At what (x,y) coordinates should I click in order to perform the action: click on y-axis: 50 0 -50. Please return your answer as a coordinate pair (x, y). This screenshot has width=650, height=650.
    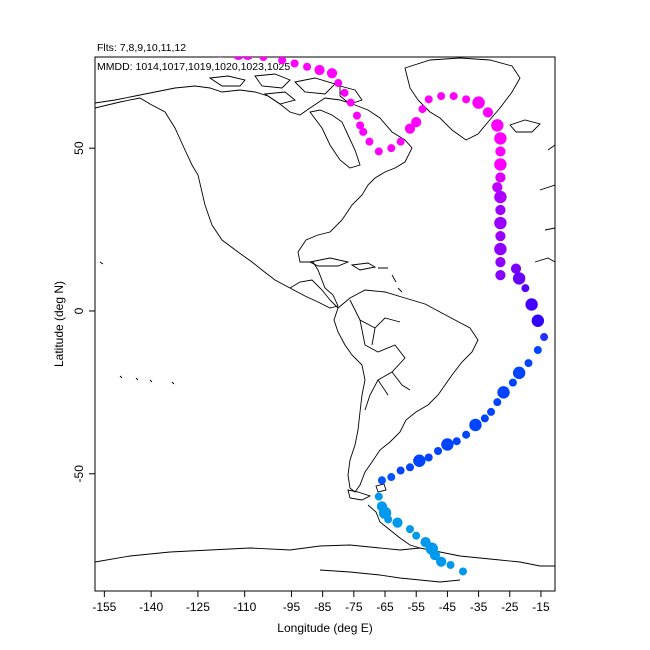
    Looking at the image, I should click on (83, 311).